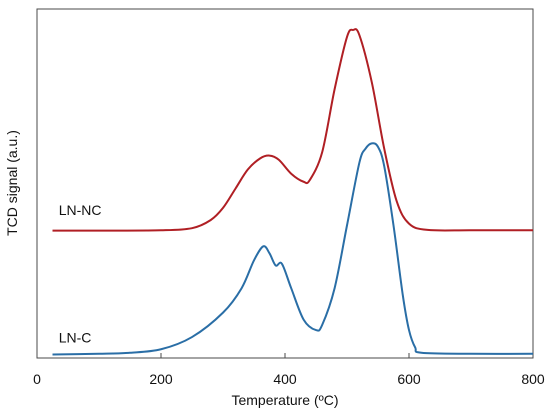 This screenshot has height=415, width=550. I want to click on x-tick-label-800: 800, so click(533, 379).